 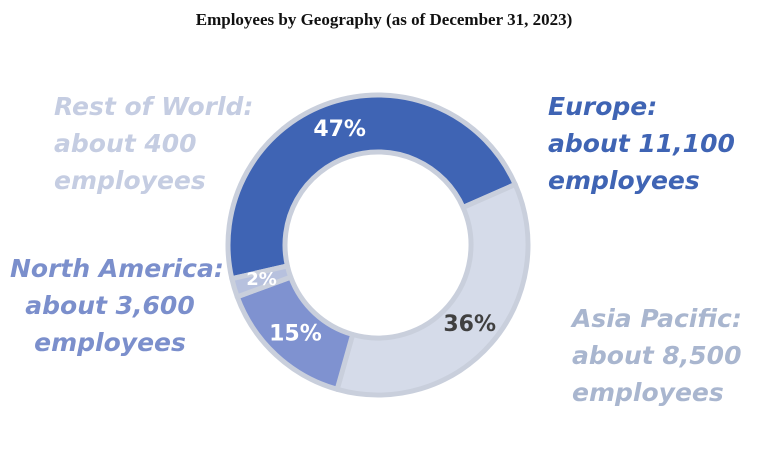 I want to click on callout-asia-pacific: Asia Pacific: about 8,500 employees, so click(x=657, y=355).